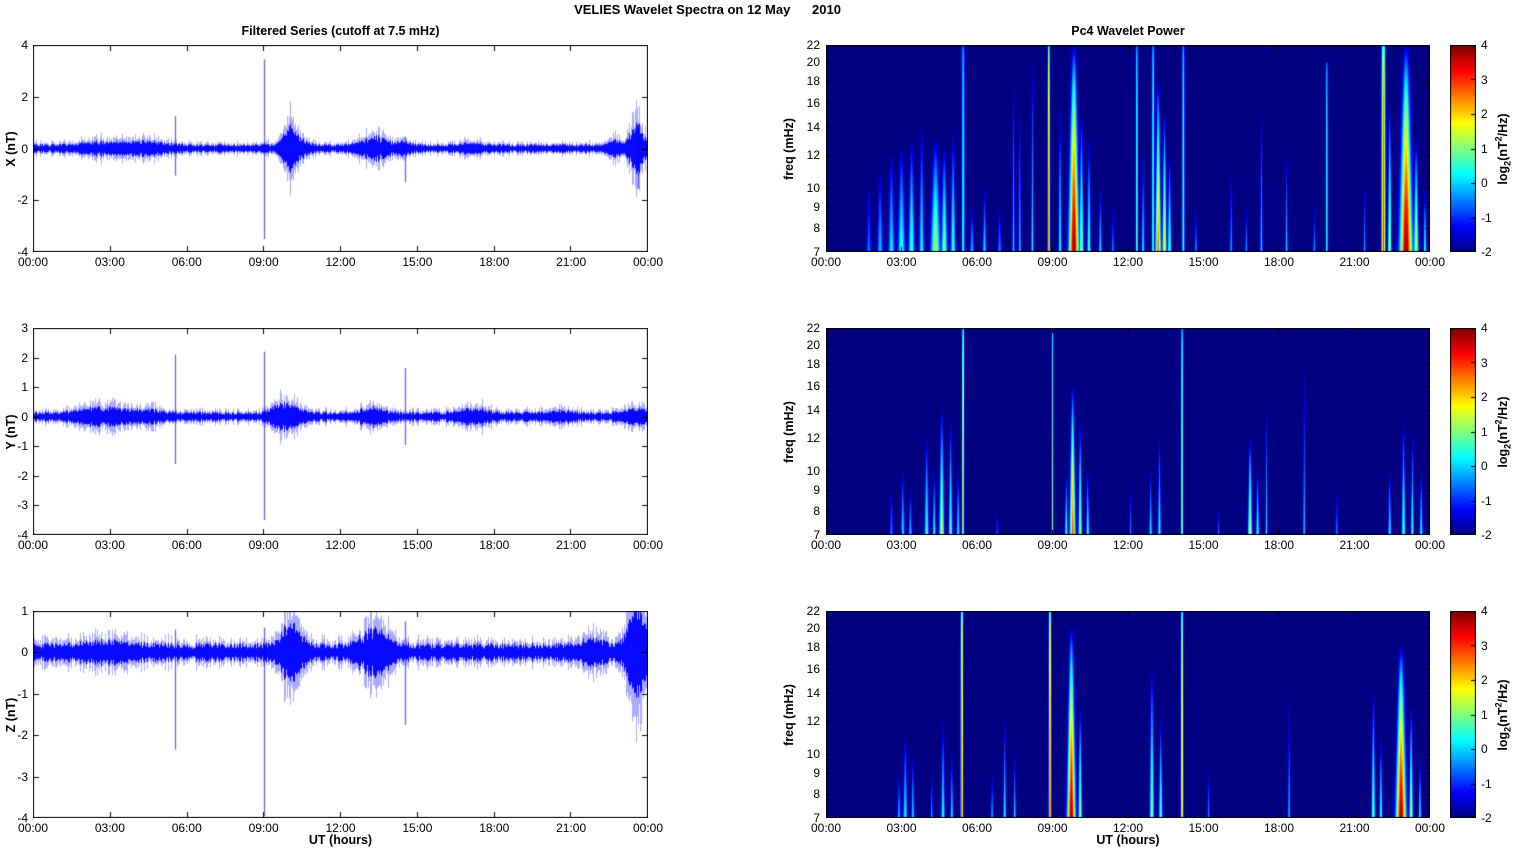  What do you see at coordinates (340, 840) in the screenshot?
I see `xlabel-left: UT (hours)` at bounding box center [340, 840].